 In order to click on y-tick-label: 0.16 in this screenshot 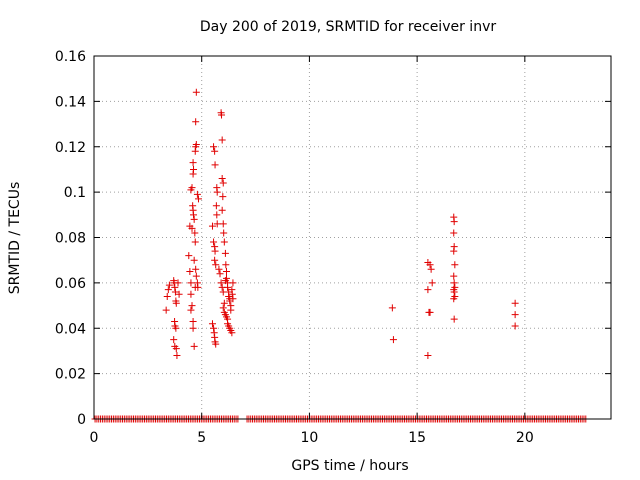, I will do `click(70, 57)`.